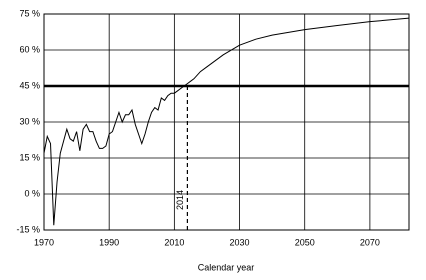  I want to click on x-tick-label: 2070, so click(370, 242).